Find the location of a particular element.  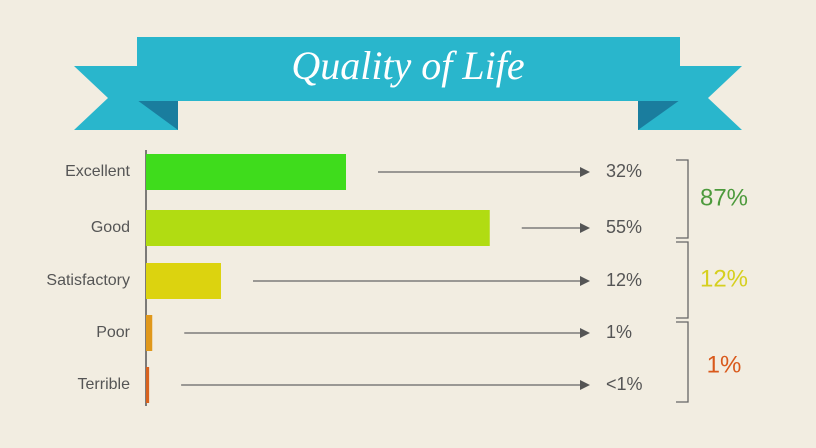

banner-fold-right is located at coordinates (659, 115).